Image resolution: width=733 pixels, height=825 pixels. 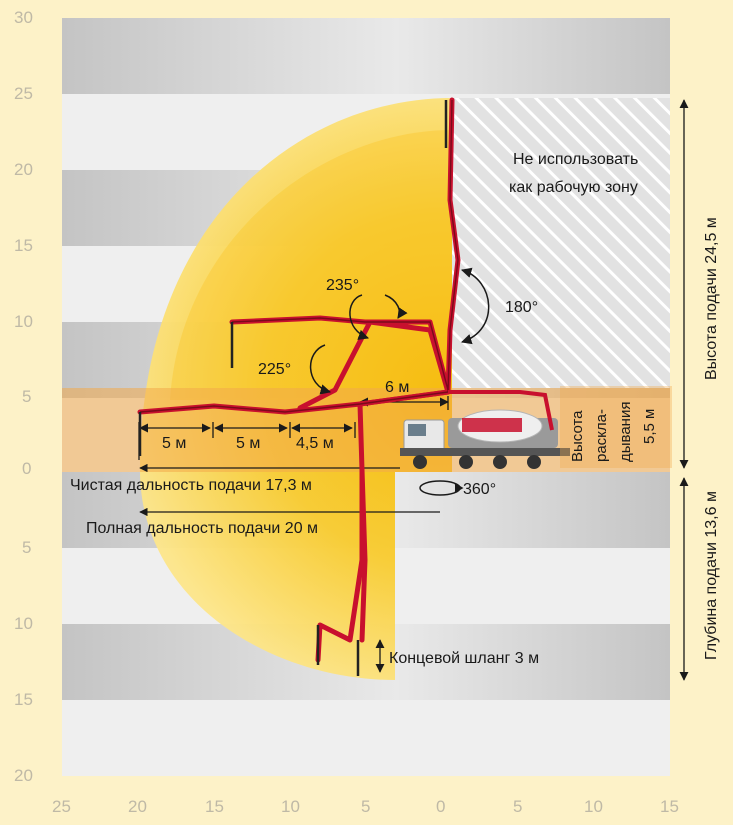 I want to click on full-reach-label: Полная дальность подачи 20 м, so click(x=202, y=528).